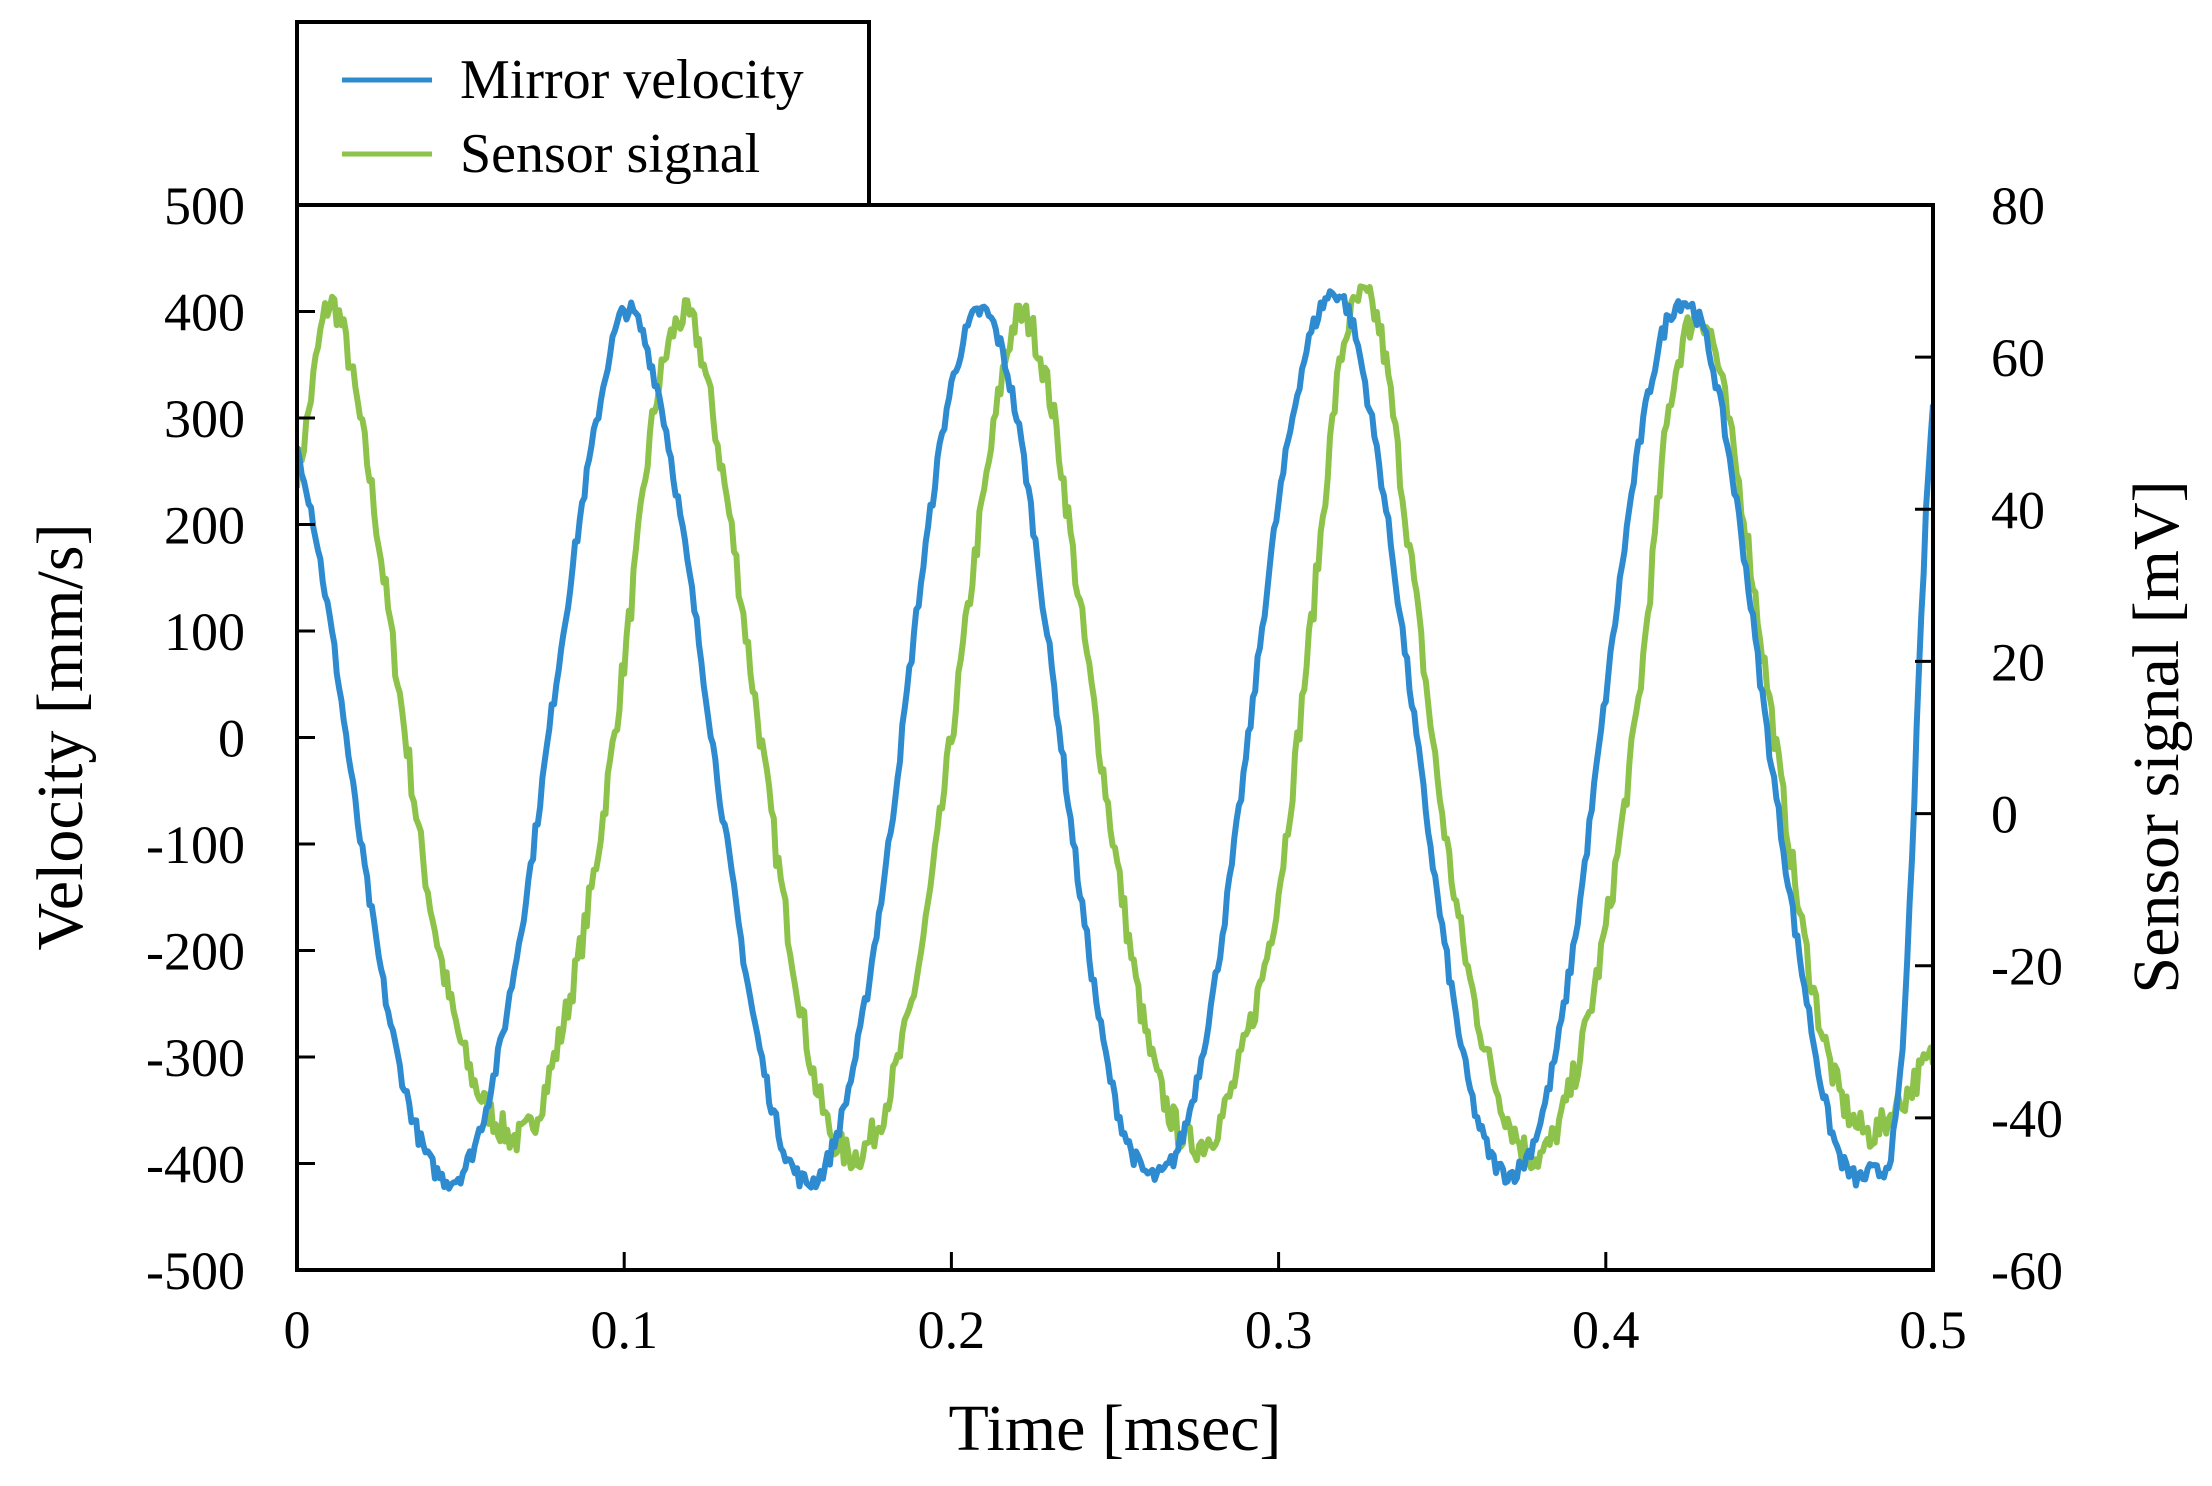  What do you see at coordinates (60, 736) in the screenshot?
I see `y-axis-left-title: Velocity [mm/s]` at bounding box center [60, 736].